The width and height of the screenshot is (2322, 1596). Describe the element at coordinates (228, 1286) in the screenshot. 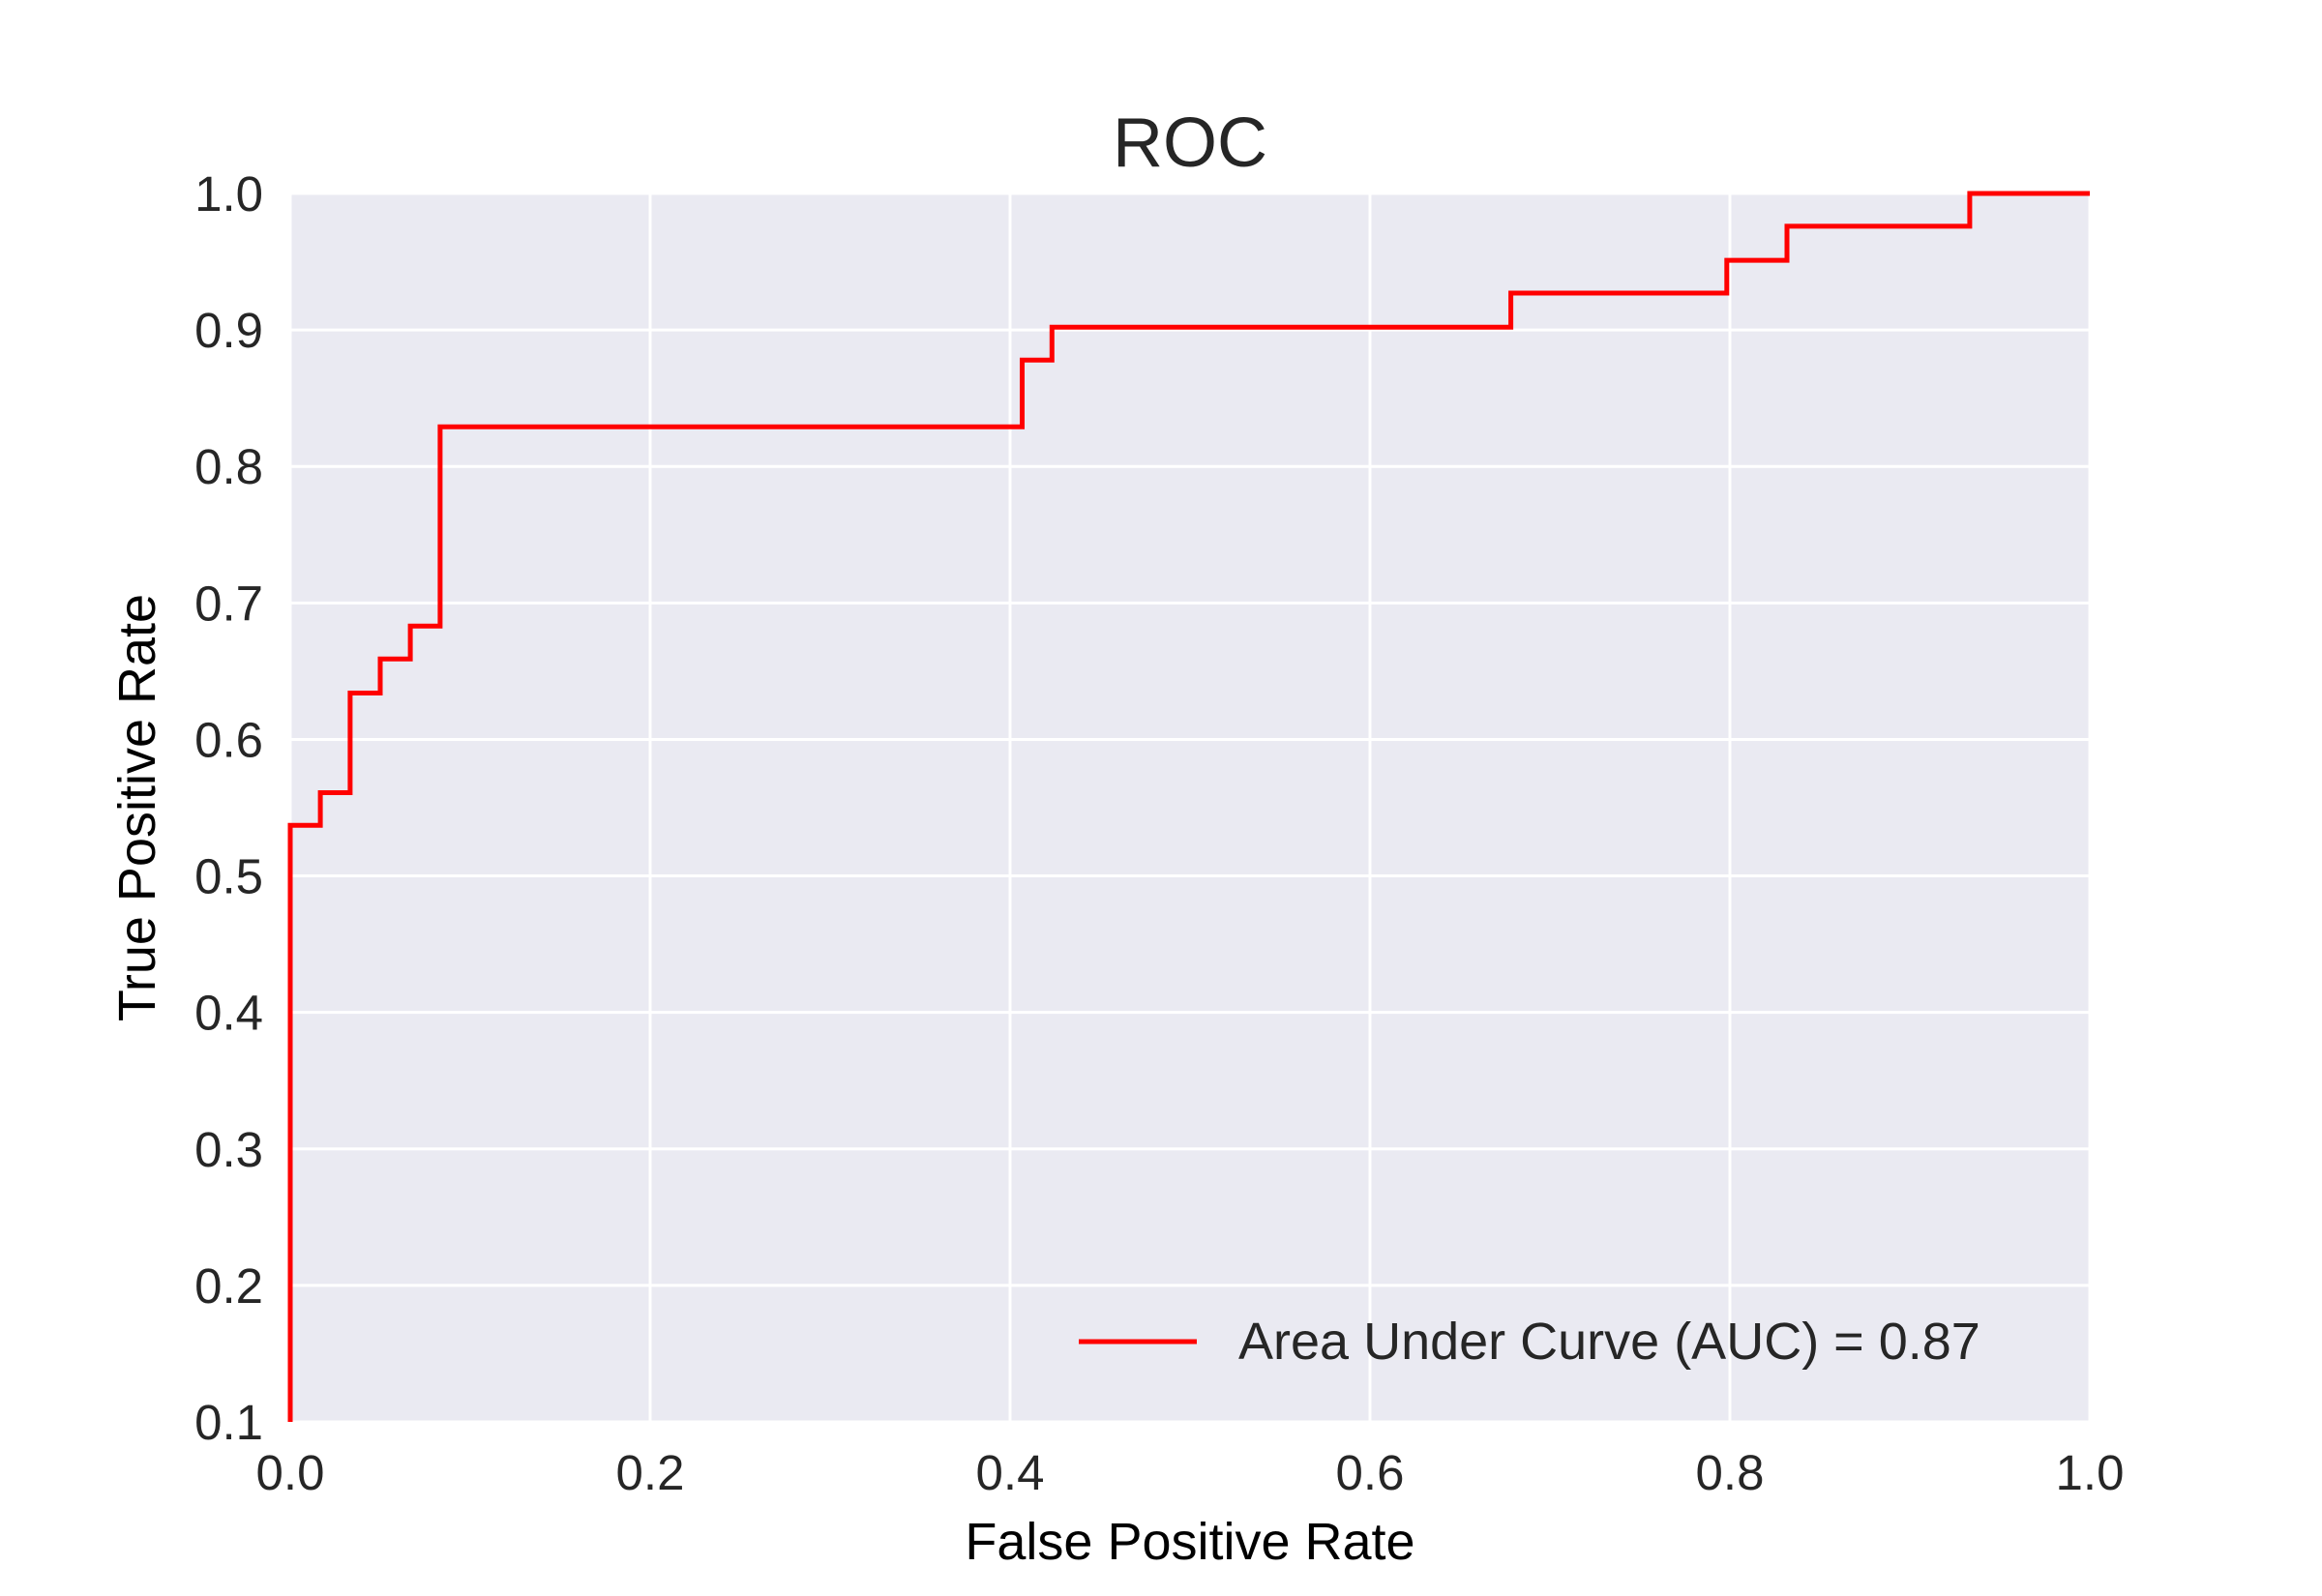

I see `y-tick-label: 0.2` at that location.